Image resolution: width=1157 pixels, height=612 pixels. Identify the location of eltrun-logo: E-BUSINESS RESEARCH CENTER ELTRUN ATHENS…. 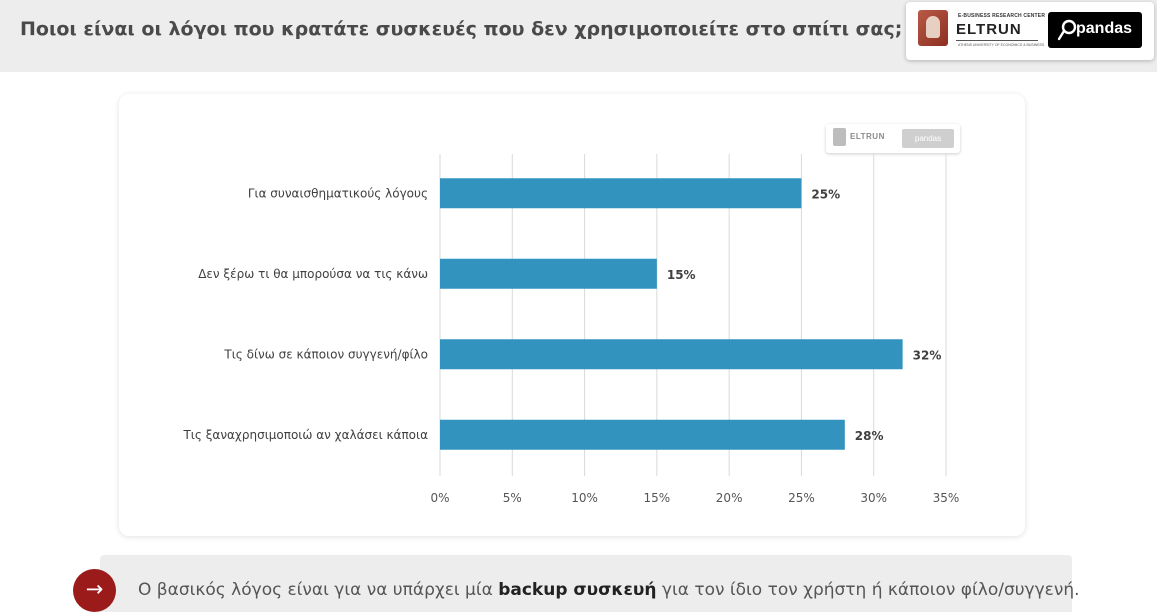
(981, 30).